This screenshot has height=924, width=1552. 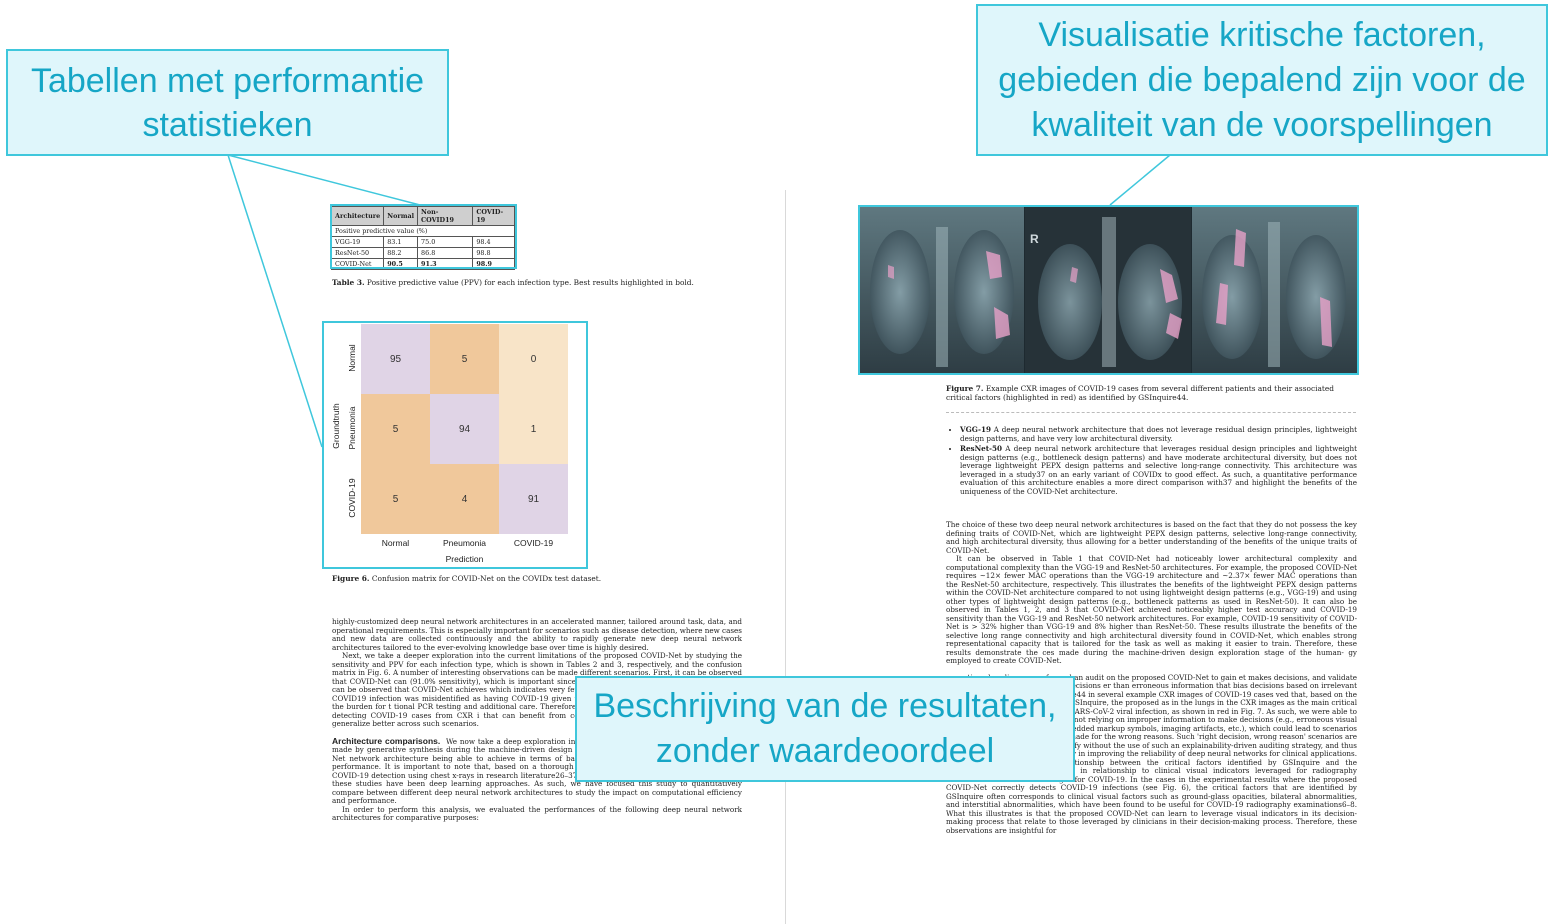 What do you see at coordinates (533, 429) in the screenshot?
I see `cm-cell: 1` at bounding box center [533, 429].